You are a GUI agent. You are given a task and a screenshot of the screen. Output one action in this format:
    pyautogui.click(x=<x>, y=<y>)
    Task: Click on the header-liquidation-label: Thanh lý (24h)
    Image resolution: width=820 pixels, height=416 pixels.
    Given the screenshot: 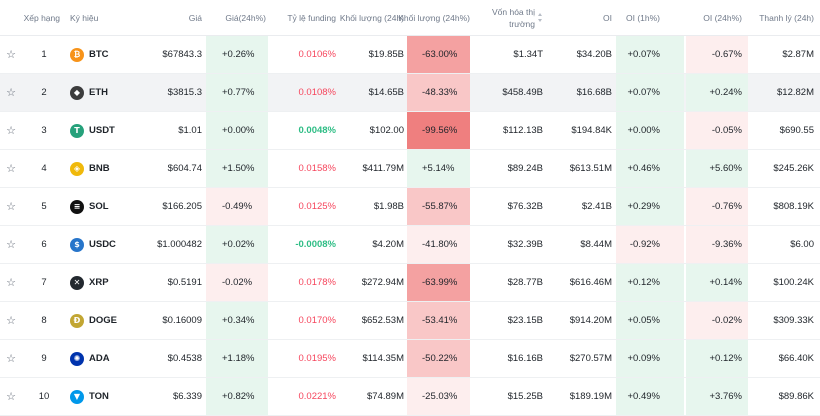 What is the action you would take?
    pyautogui.click(x=786, y=17)
    